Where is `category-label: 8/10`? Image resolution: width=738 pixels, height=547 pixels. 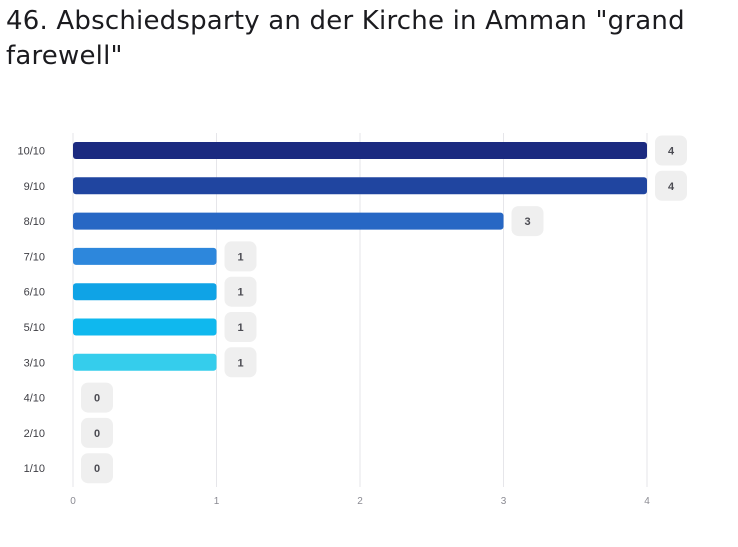 category-label: 8/10 is located at coordinates (34, 222).